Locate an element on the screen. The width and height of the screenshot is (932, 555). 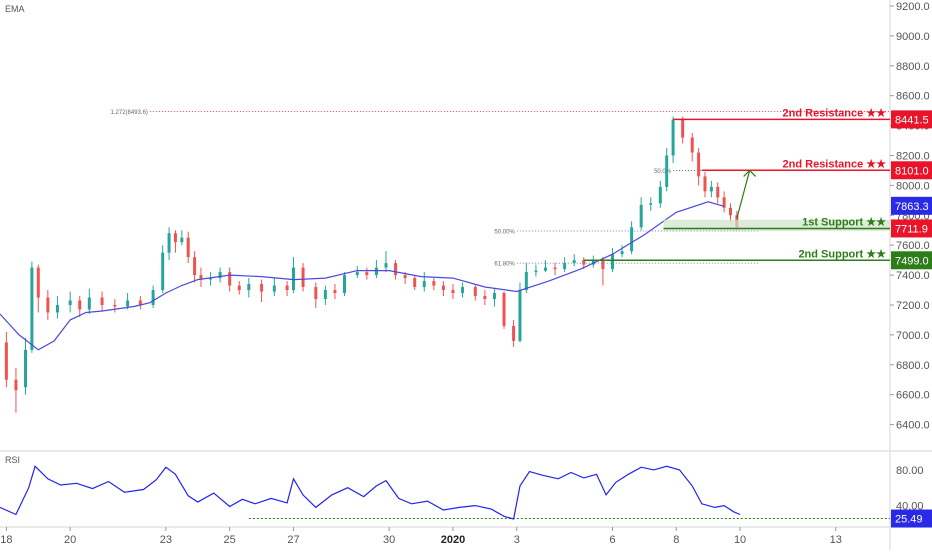
fib-label: 50.0% is located at coordinates (663, 172).